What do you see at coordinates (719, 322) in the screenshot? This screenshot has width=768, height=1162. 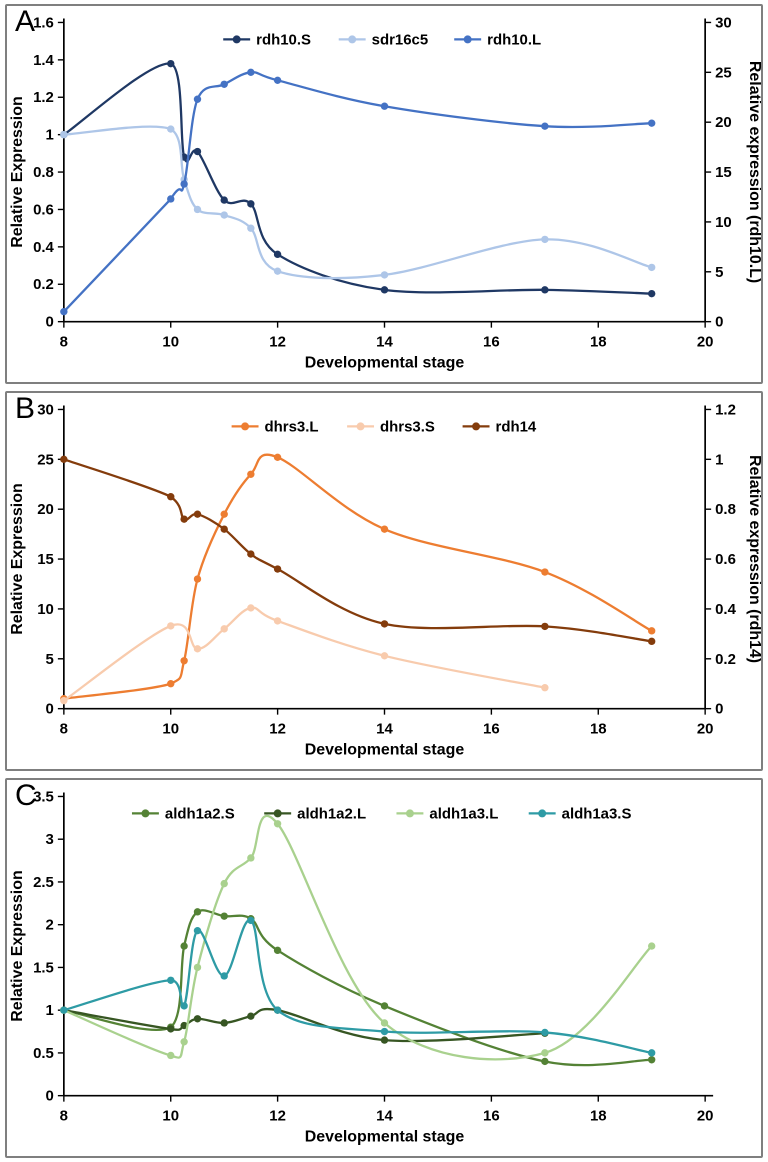 I see `y-tick-label-right: 0` at bounding box center [719, 322].